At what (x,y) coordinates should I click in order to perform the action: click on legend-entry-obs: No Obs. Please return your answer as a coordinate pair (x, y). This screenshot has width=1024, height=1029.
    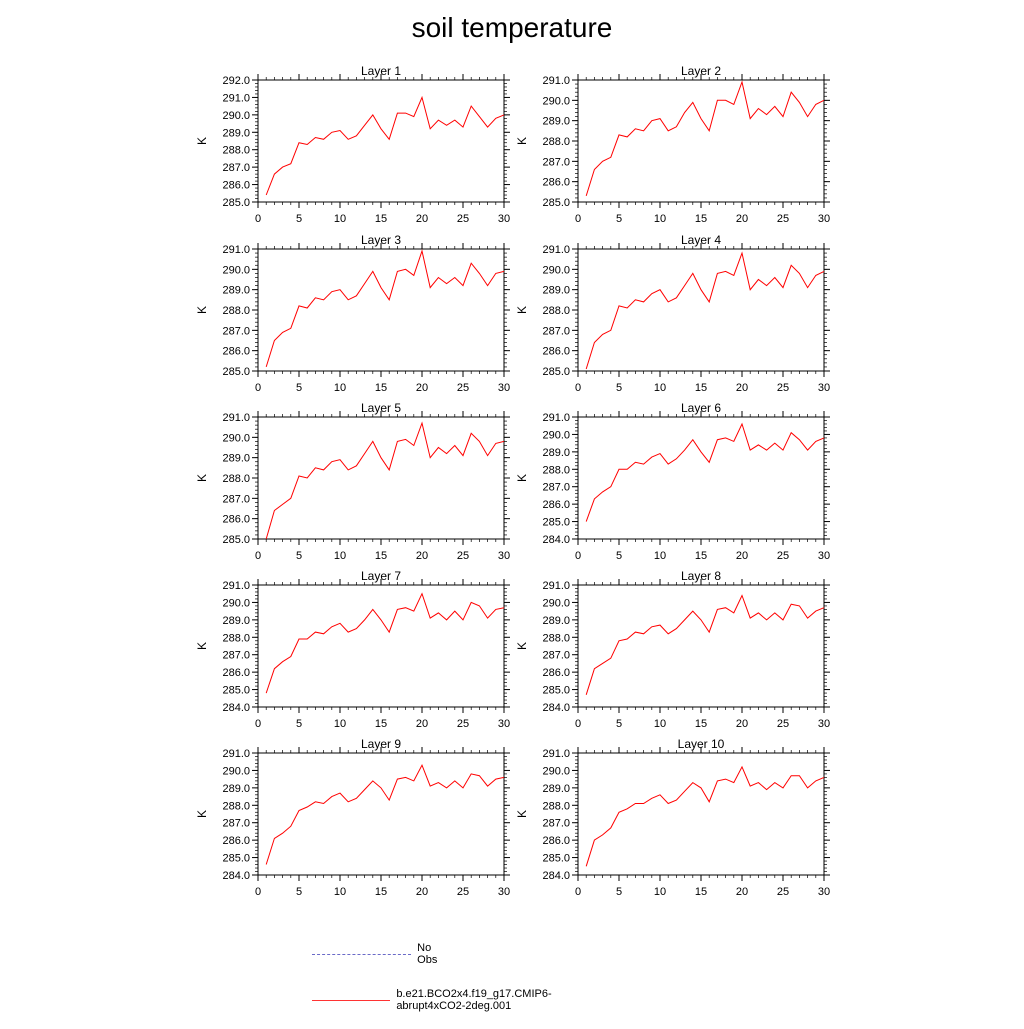
    Looking at the image, I should click on (381, 954).